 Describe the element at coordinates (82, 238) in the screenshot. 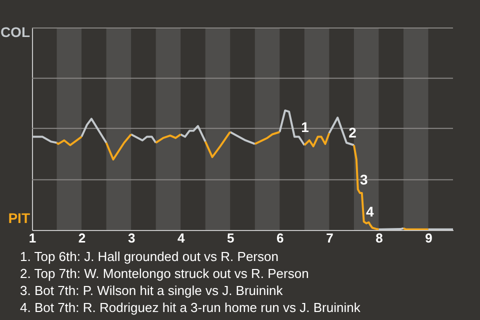

I see `x-tick-label: 2` at that location.